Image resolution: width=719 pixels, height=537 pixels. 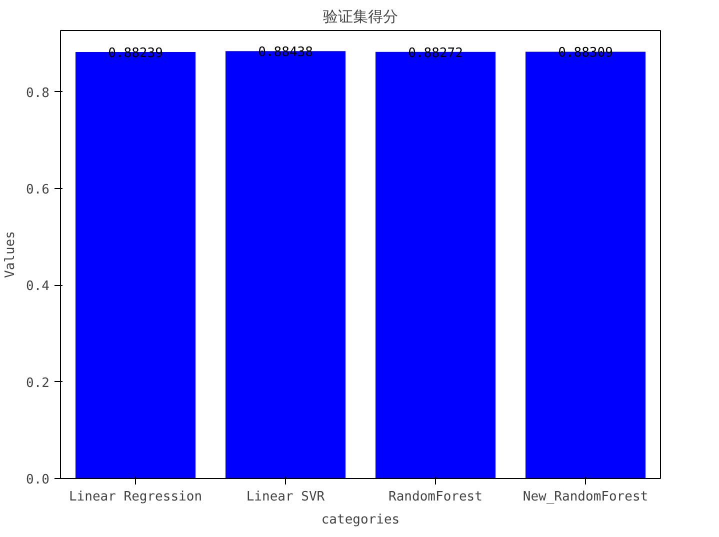 What do you see at coordinates (585, 497) in the screenshot?
I see `x-tick-label: New_RandomForest` at bounding box center [585, 497].